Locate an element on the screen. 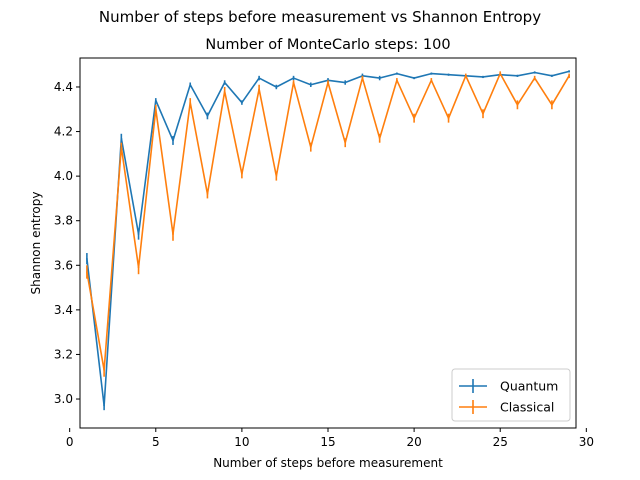 The image size is (640, 480). y-tick-label: 3.6 is located at coordinates (63, 265).